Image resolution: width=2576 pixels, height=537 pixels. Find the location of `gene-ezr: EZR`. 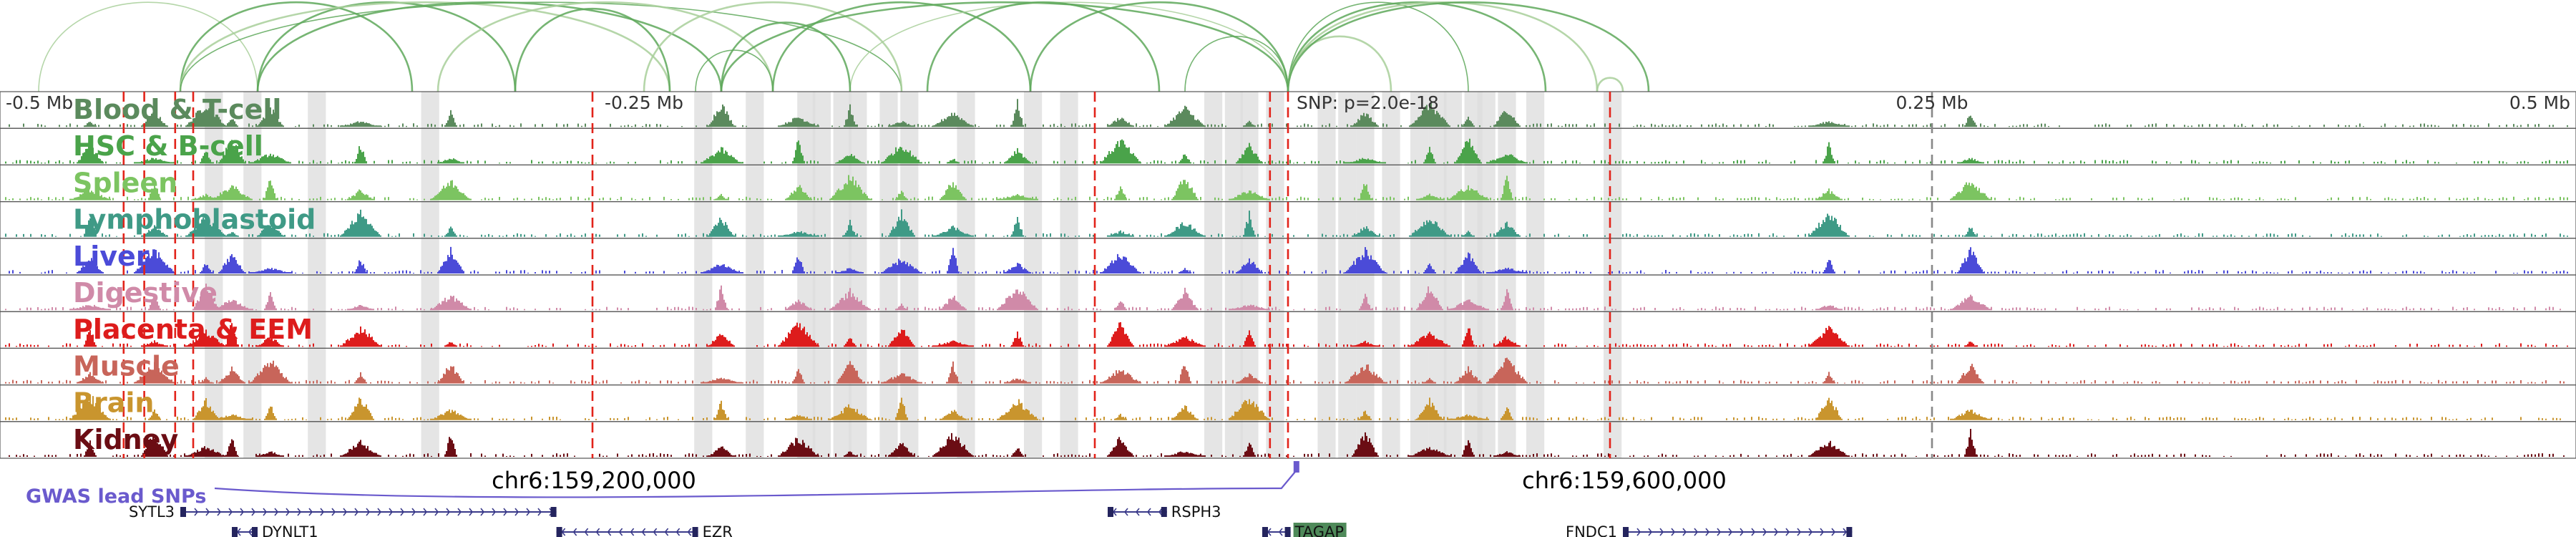

gene-ezr: EZR is located at coordinates (644, 530).